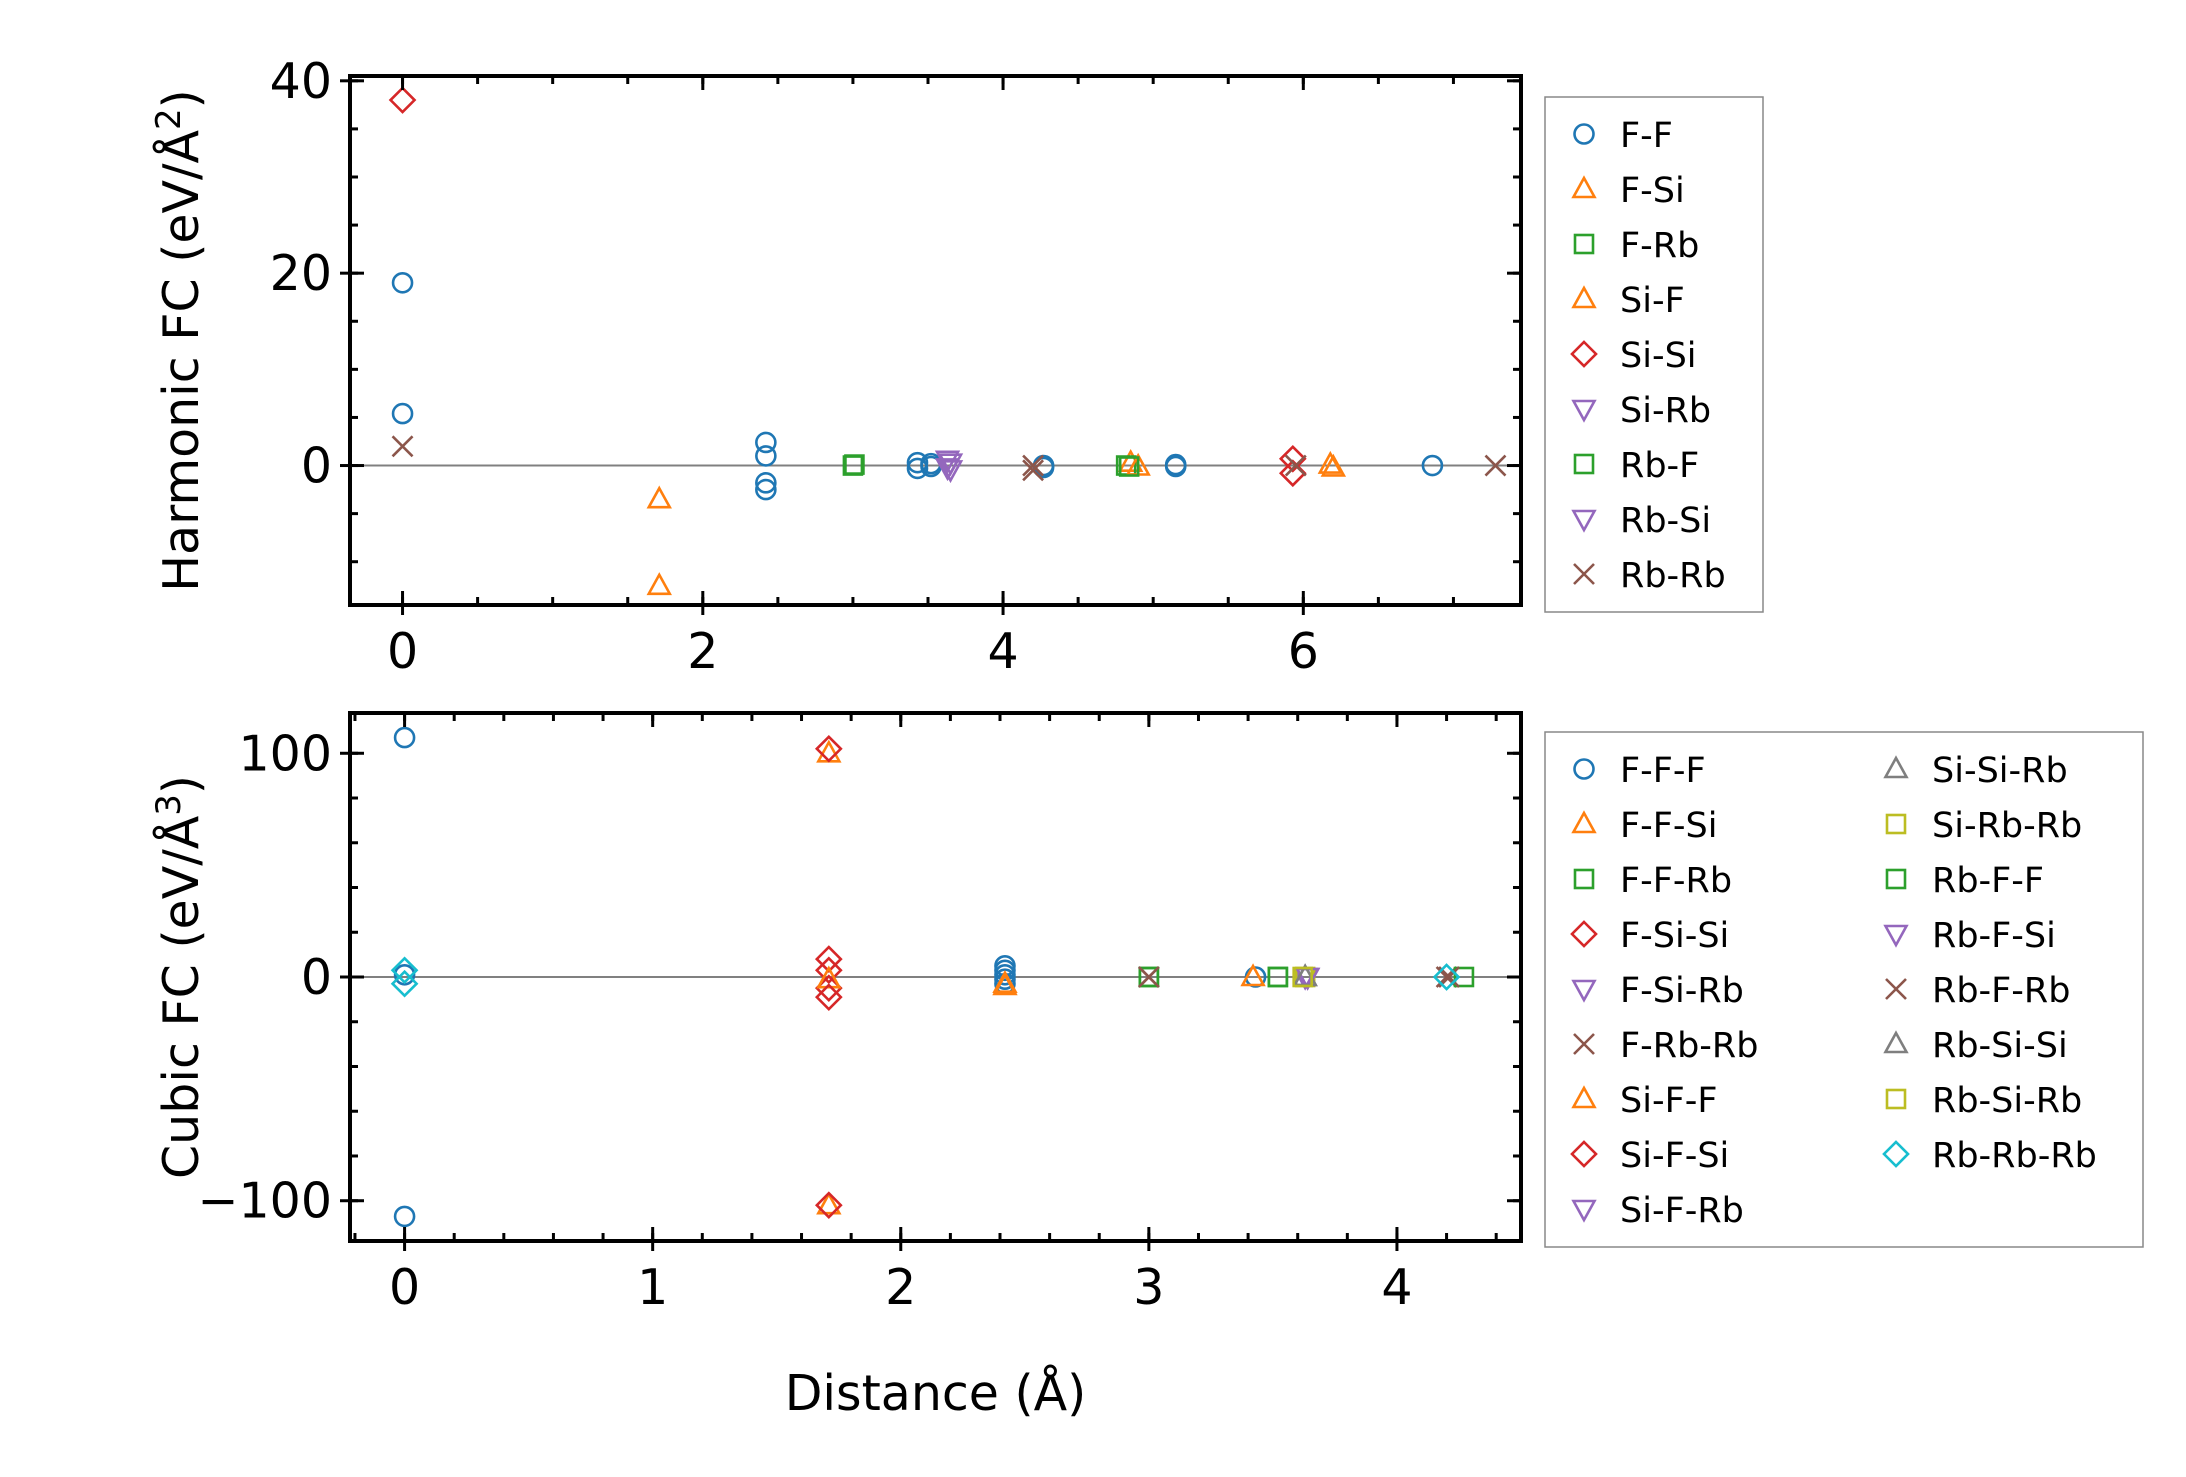 The width and height of the screenshot is (2186, 1477). What do you see at coordinates (1584, 187) in the screenshot?
I see `legend-marker-f-si` at bounding box center [1584, 187].